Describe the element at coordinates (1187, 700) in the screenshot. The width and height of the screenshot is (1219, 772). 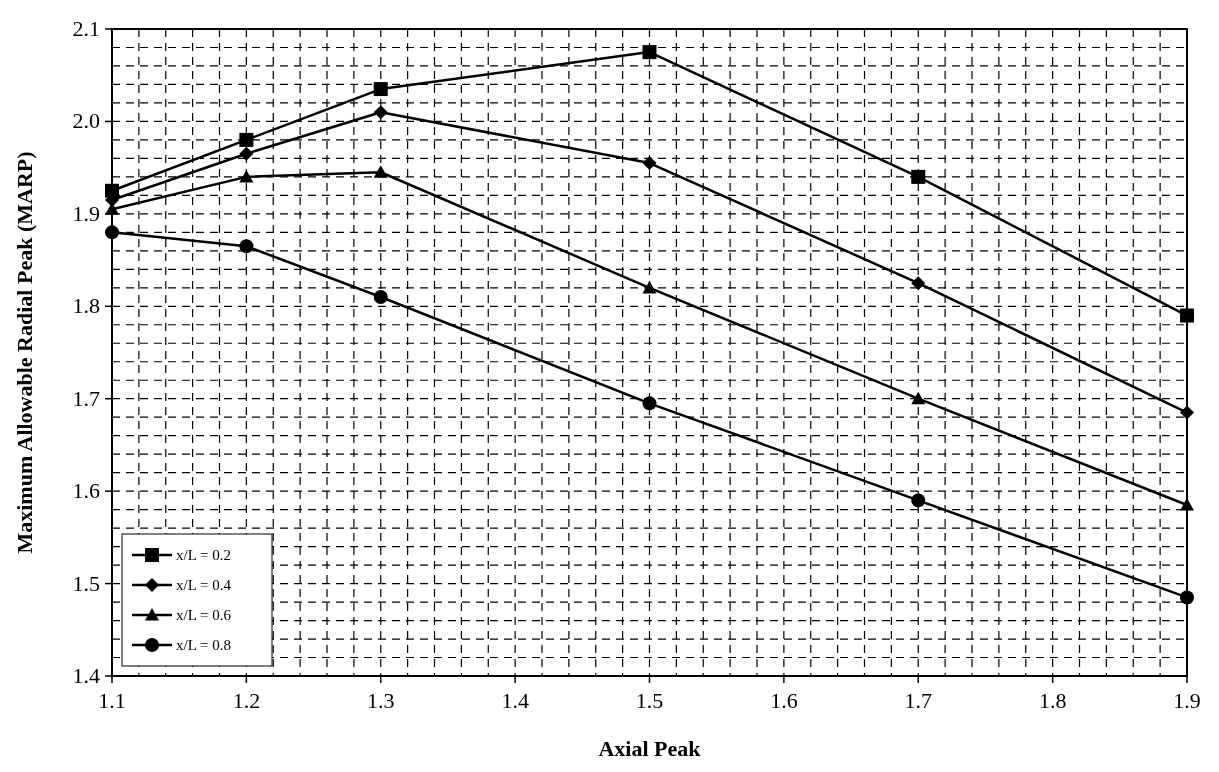
I see `x-tick-label: 1.9` at that location.